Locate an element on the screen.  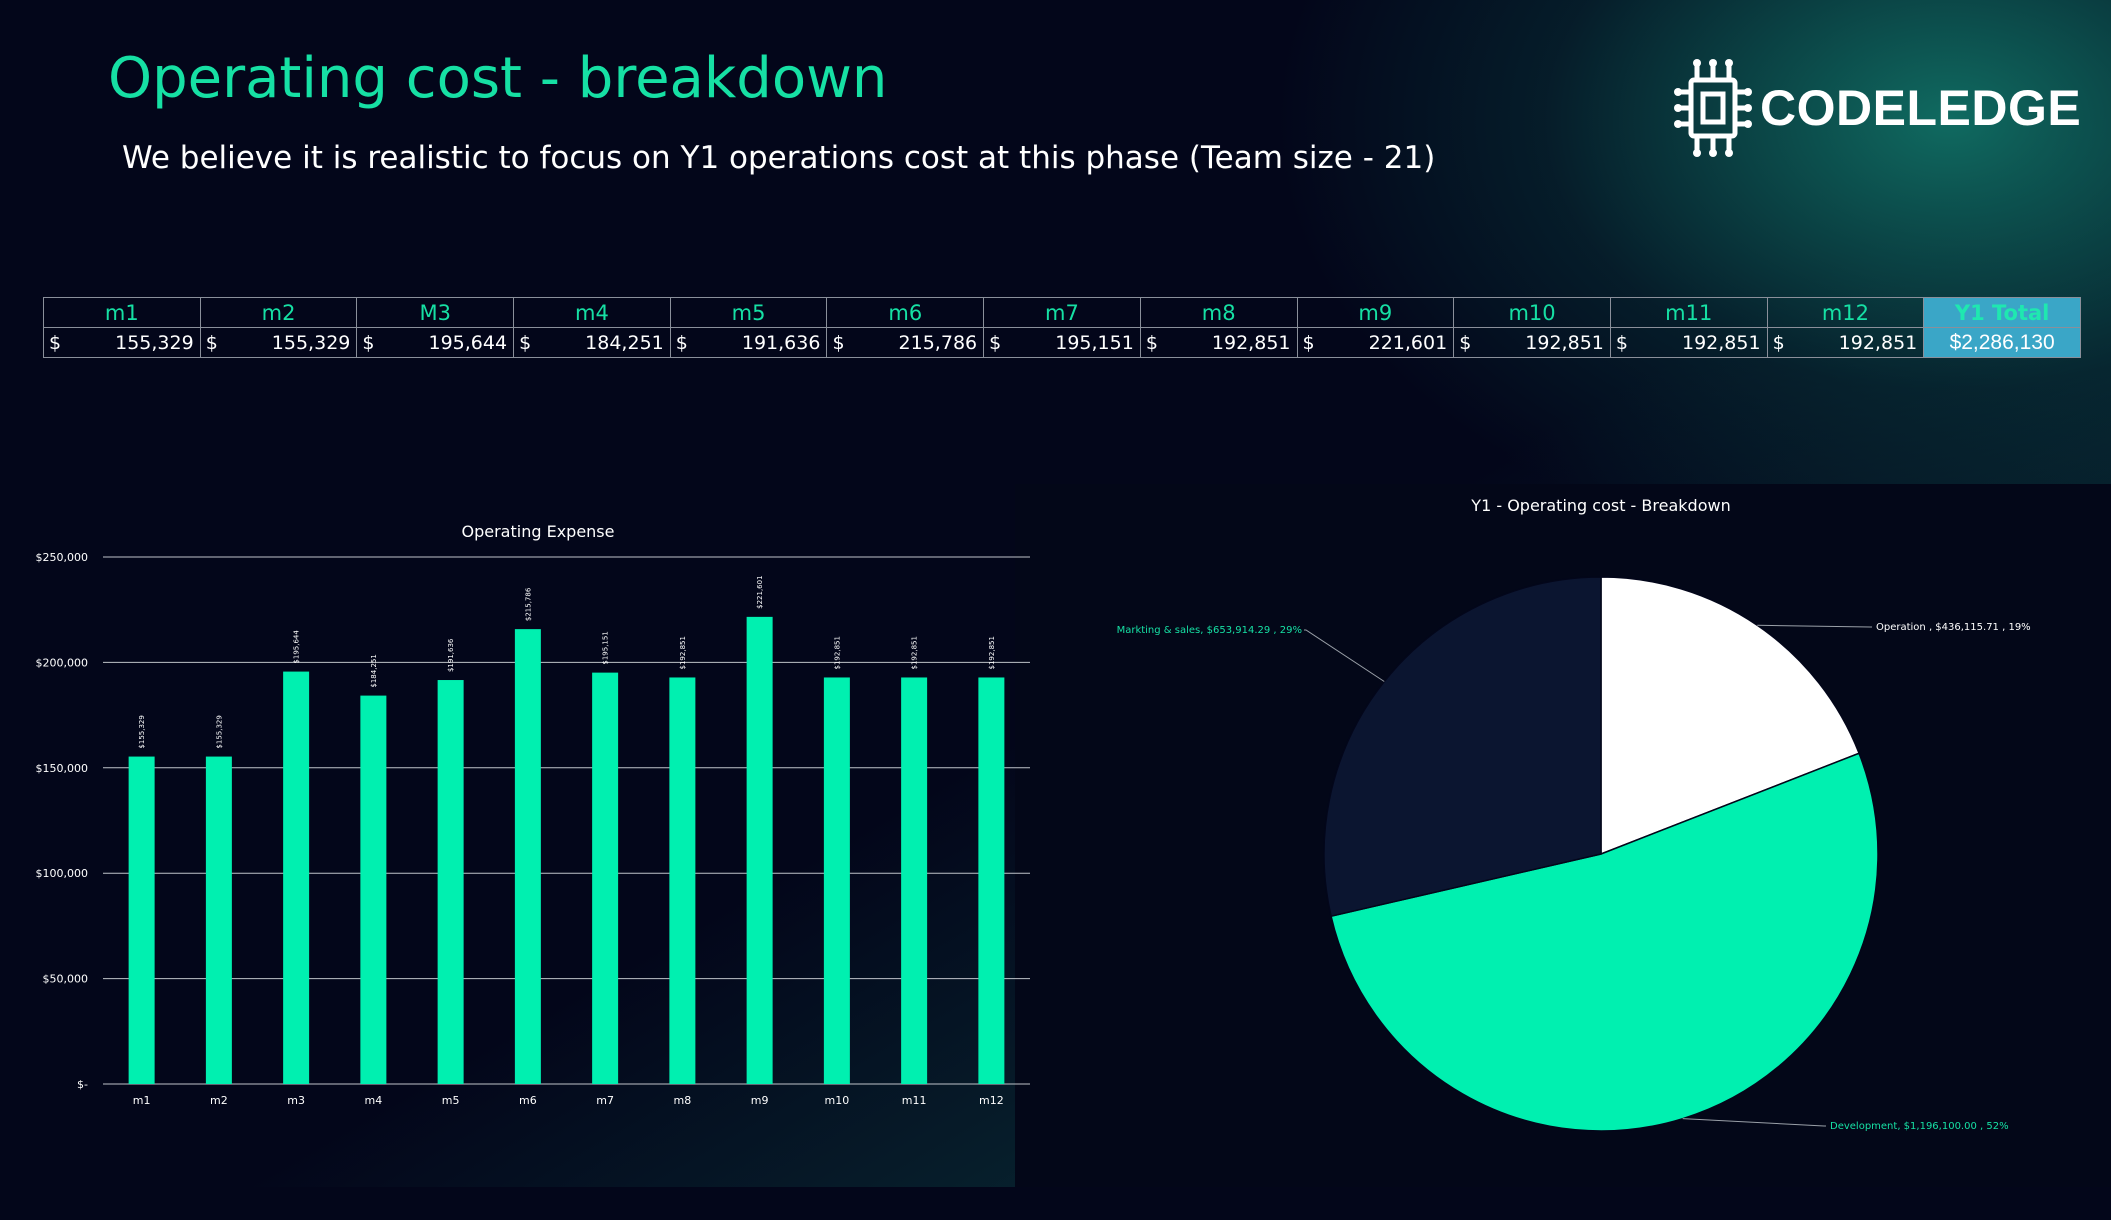
month-header: m1 is located at coordinates (122, 312).